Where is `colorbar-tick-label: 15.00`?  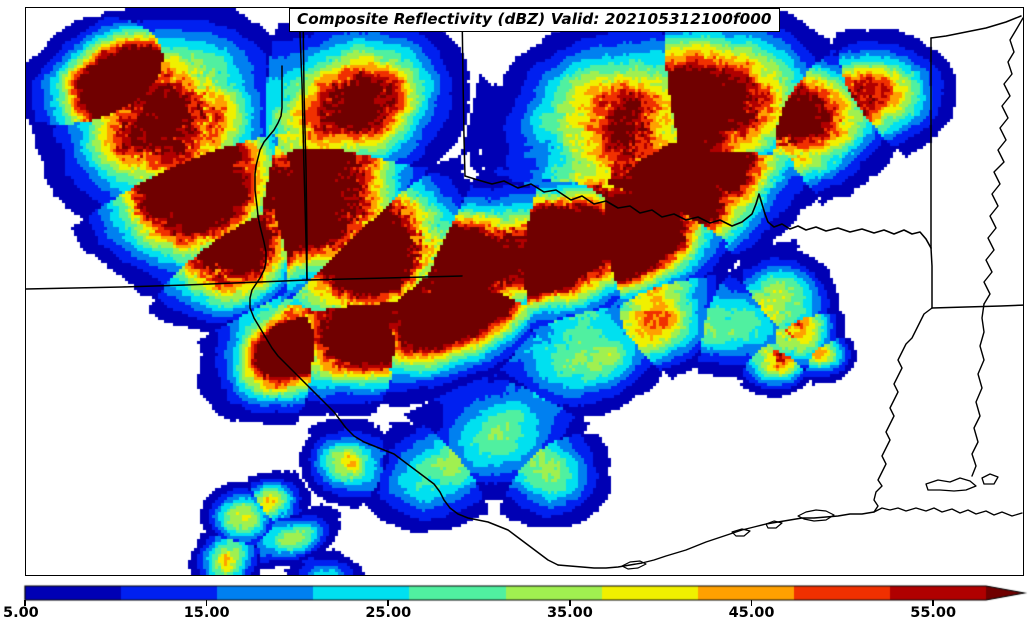 colorbar-tick-label: 15.00 is located at coordinates (206, 613).